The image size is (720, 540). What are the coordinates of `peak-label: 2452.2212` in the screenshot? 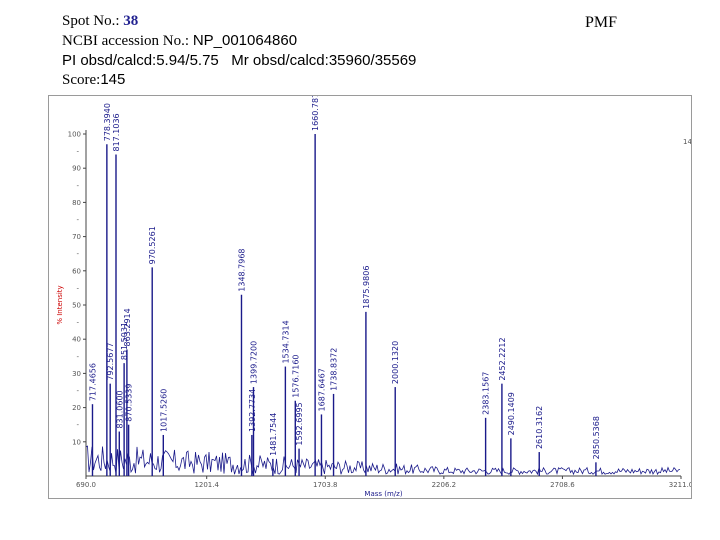 It's located at (502, 358).